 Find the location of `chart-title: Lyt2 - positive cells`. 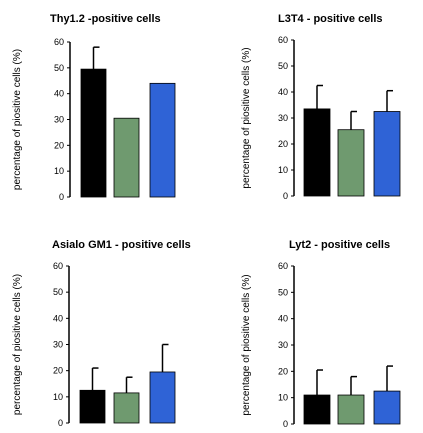

chart-title: Lyt2 - positive cells is located at coordinates (339, 245).